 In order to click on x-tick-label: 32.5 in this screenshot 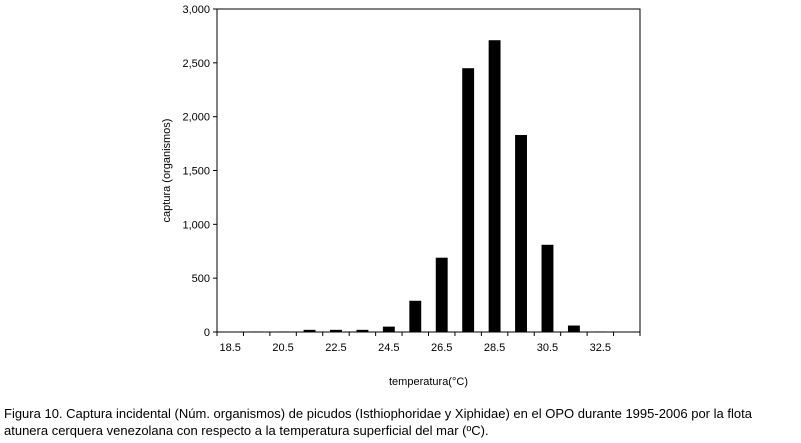, I will do `click(600, 348)`.